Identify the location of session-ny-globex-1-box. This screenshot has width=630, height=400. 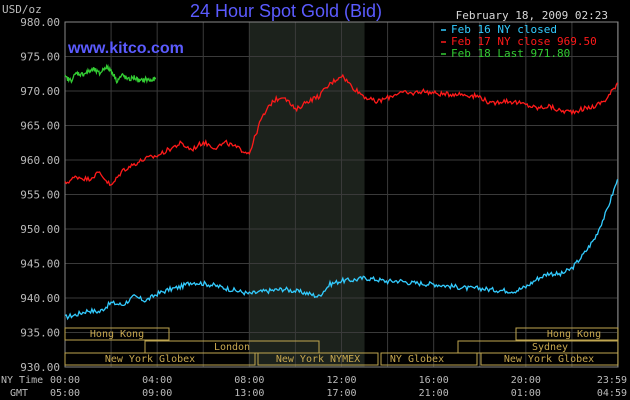
(160, 359).